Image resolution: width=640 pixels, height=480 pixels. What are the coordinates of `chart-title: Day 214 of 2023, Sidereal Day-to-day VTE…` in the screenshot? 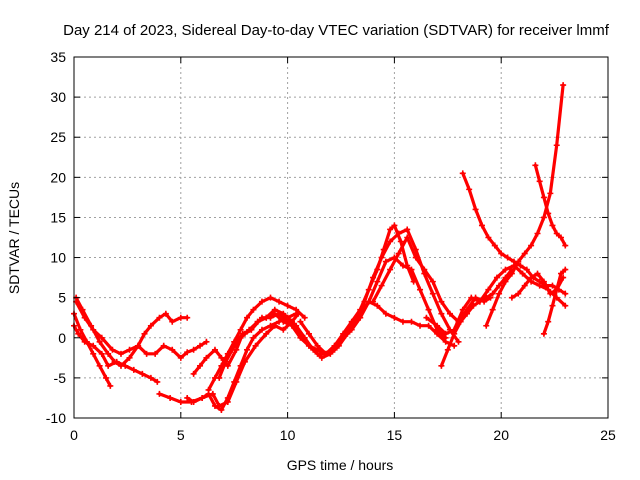 It's located at (336, 30).